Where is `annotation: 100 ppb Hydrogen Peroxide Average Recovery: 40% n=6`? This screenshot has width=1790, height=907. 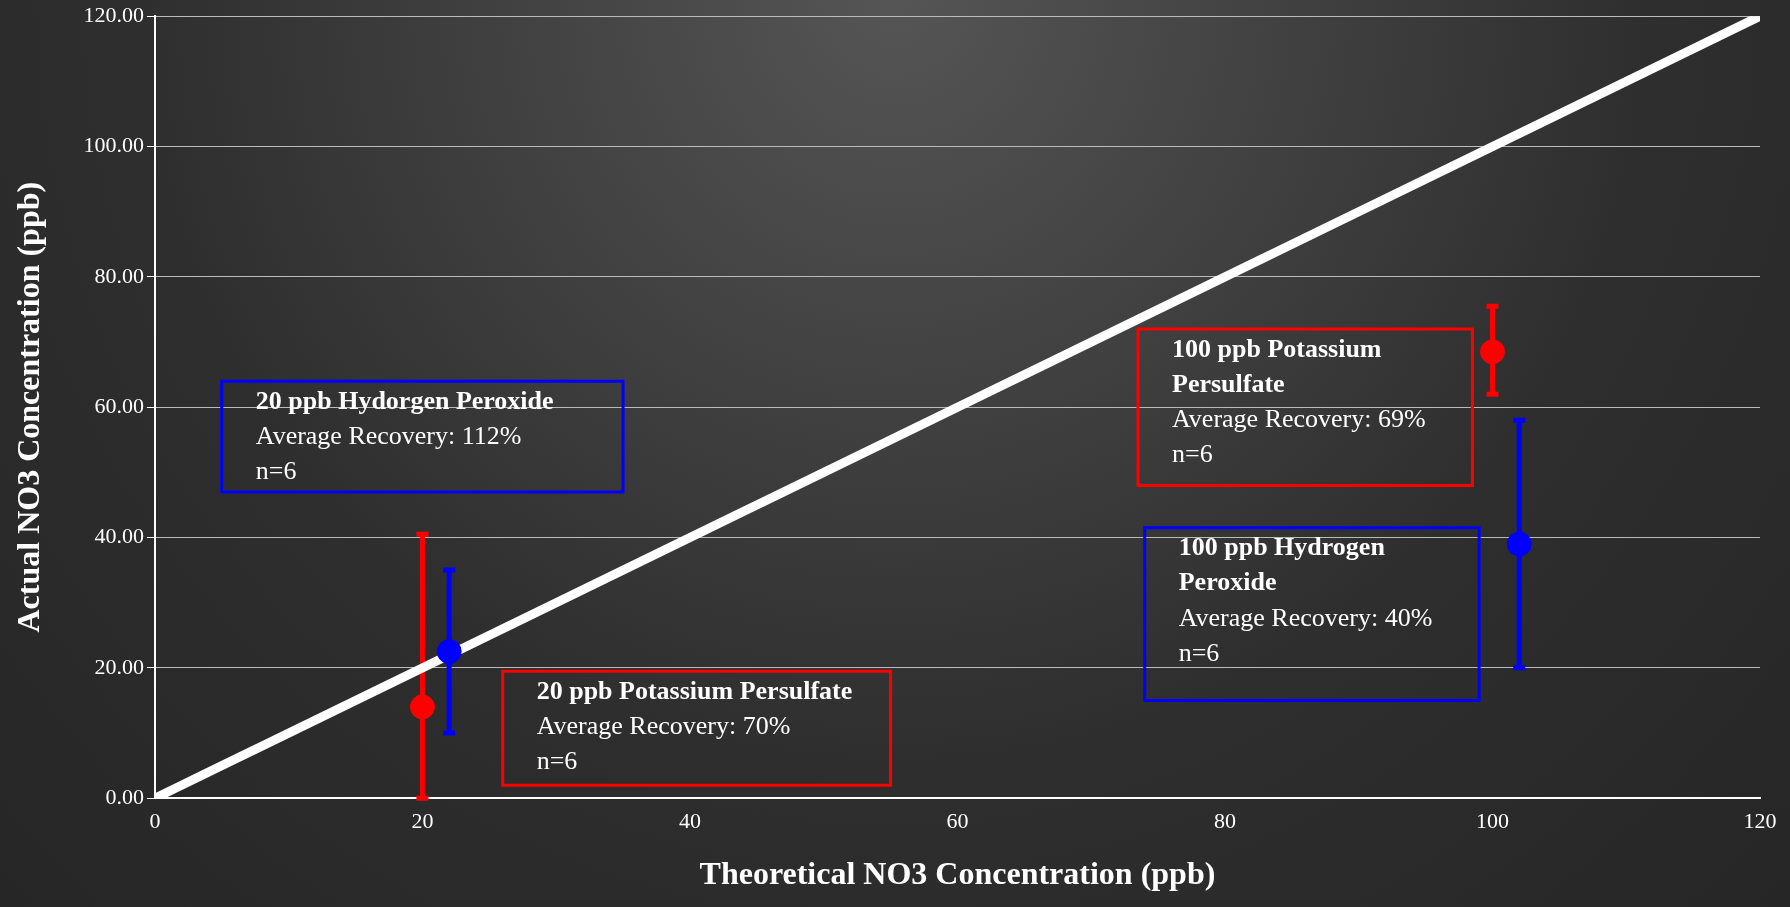
annotation: 100 ppb Hydrogen Peroxide Average Recovery: 40% n=6 is located at coordinates (1305, 599).